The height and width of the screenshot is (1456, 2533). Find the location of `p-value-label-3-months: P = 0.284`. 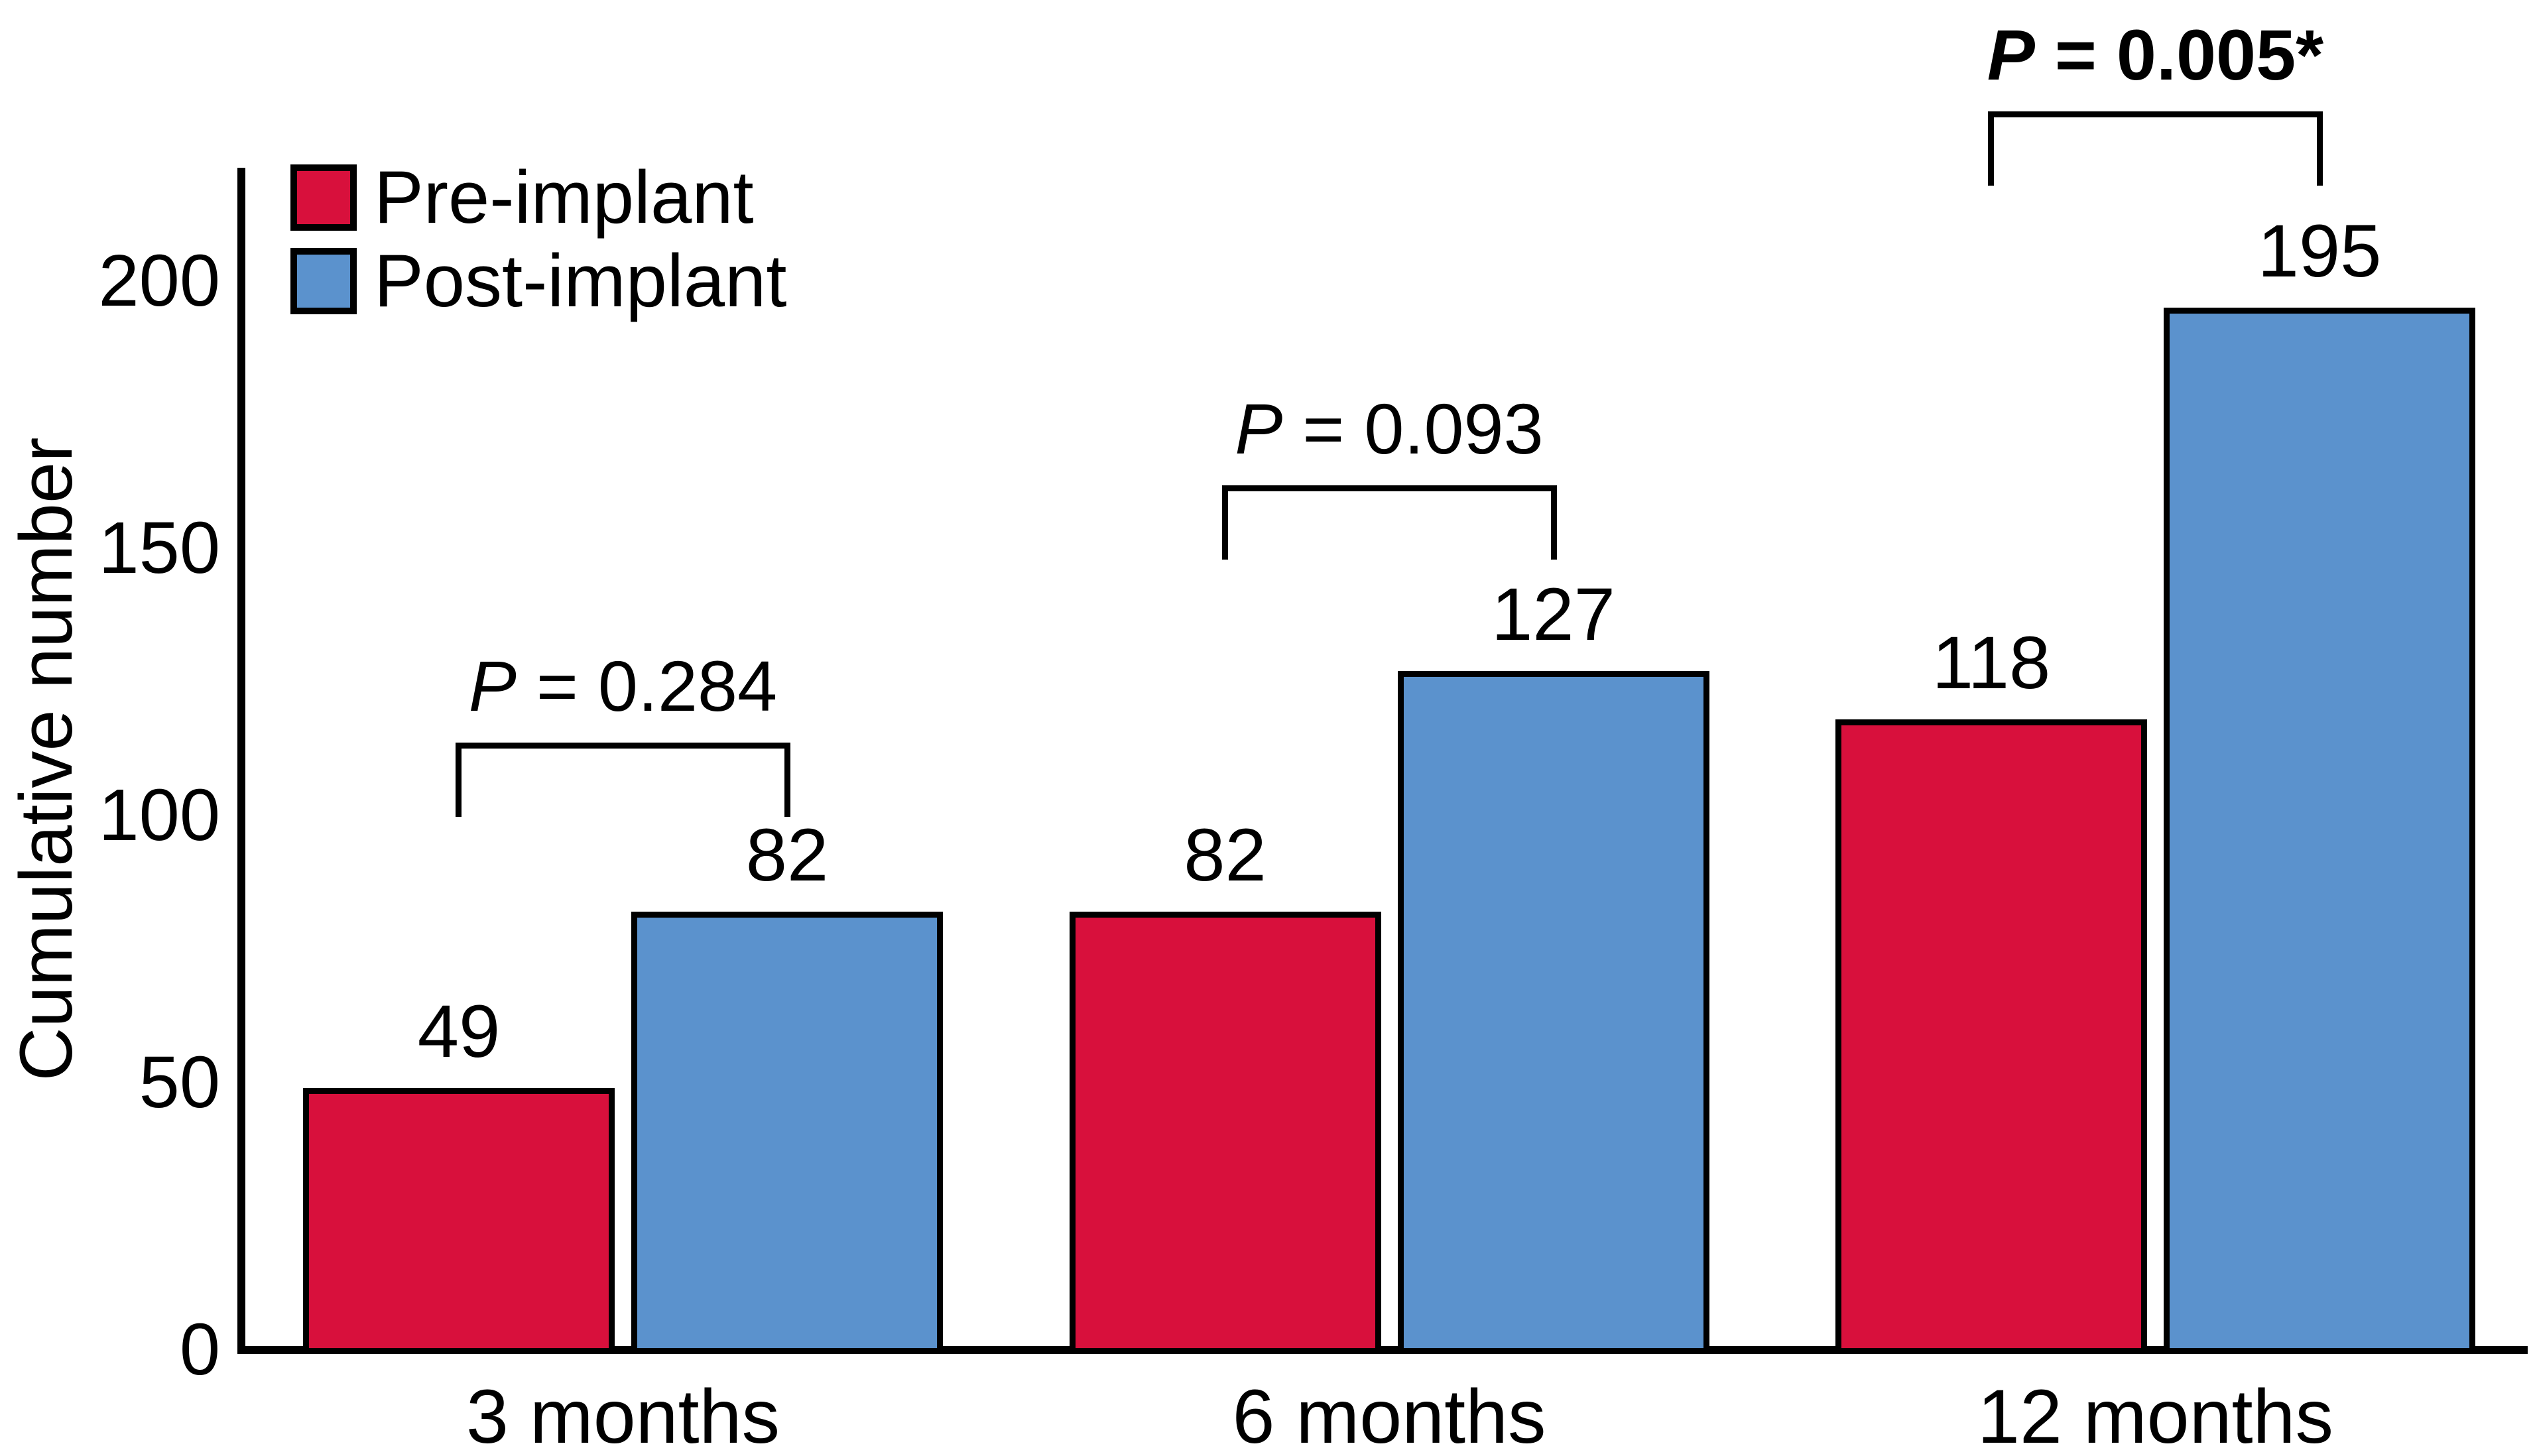

p-value-label-3-months: P = 0.284 is located at coordinates (623, 686).